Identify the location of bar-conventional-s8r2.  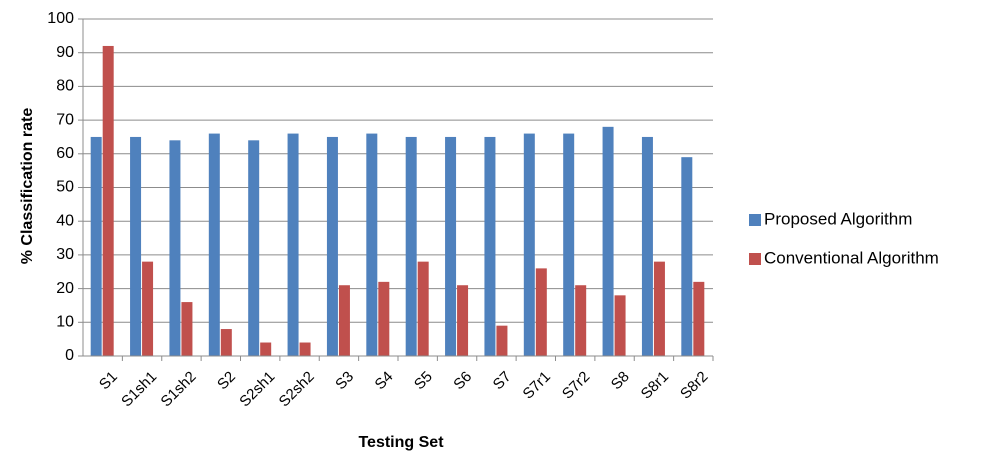
(699, 318).